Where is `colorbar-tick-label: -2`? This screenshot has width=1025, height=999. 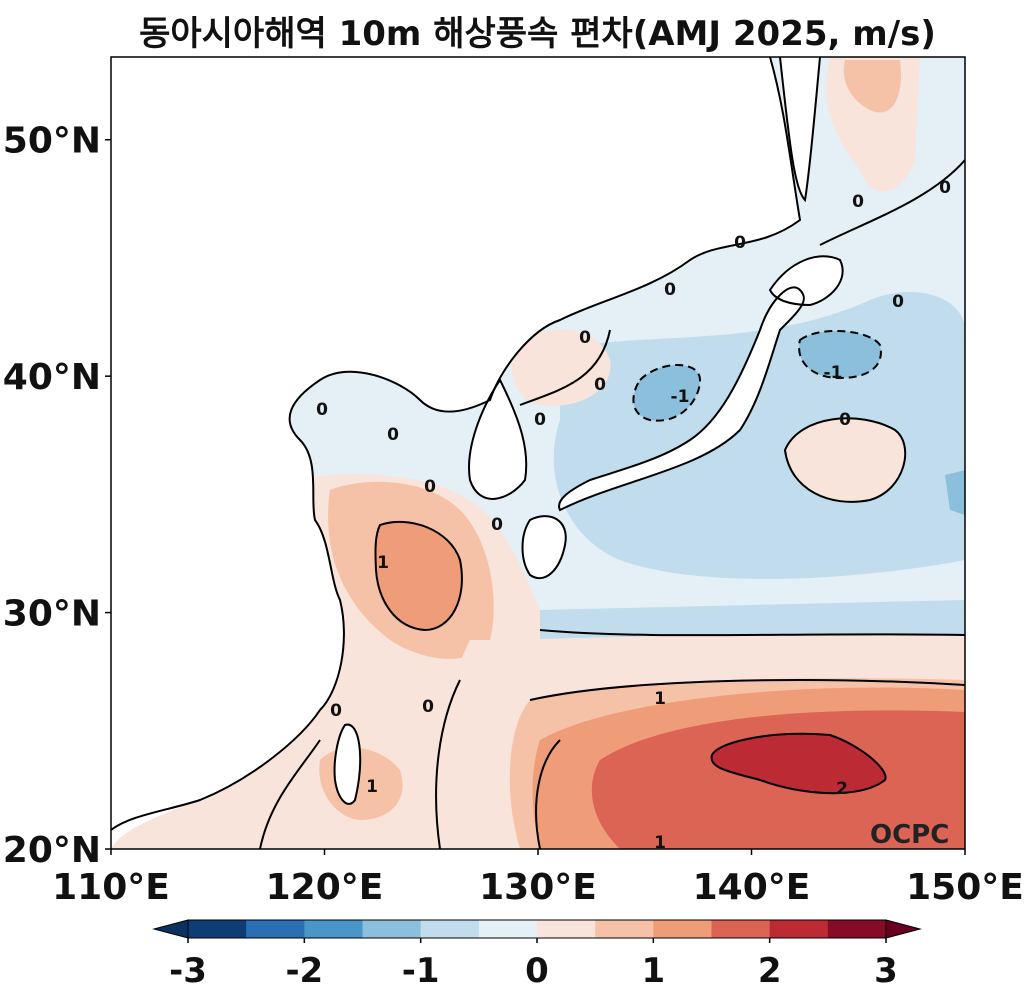
colorbar-tick-label: -2 is located at coordinates (304, 971).